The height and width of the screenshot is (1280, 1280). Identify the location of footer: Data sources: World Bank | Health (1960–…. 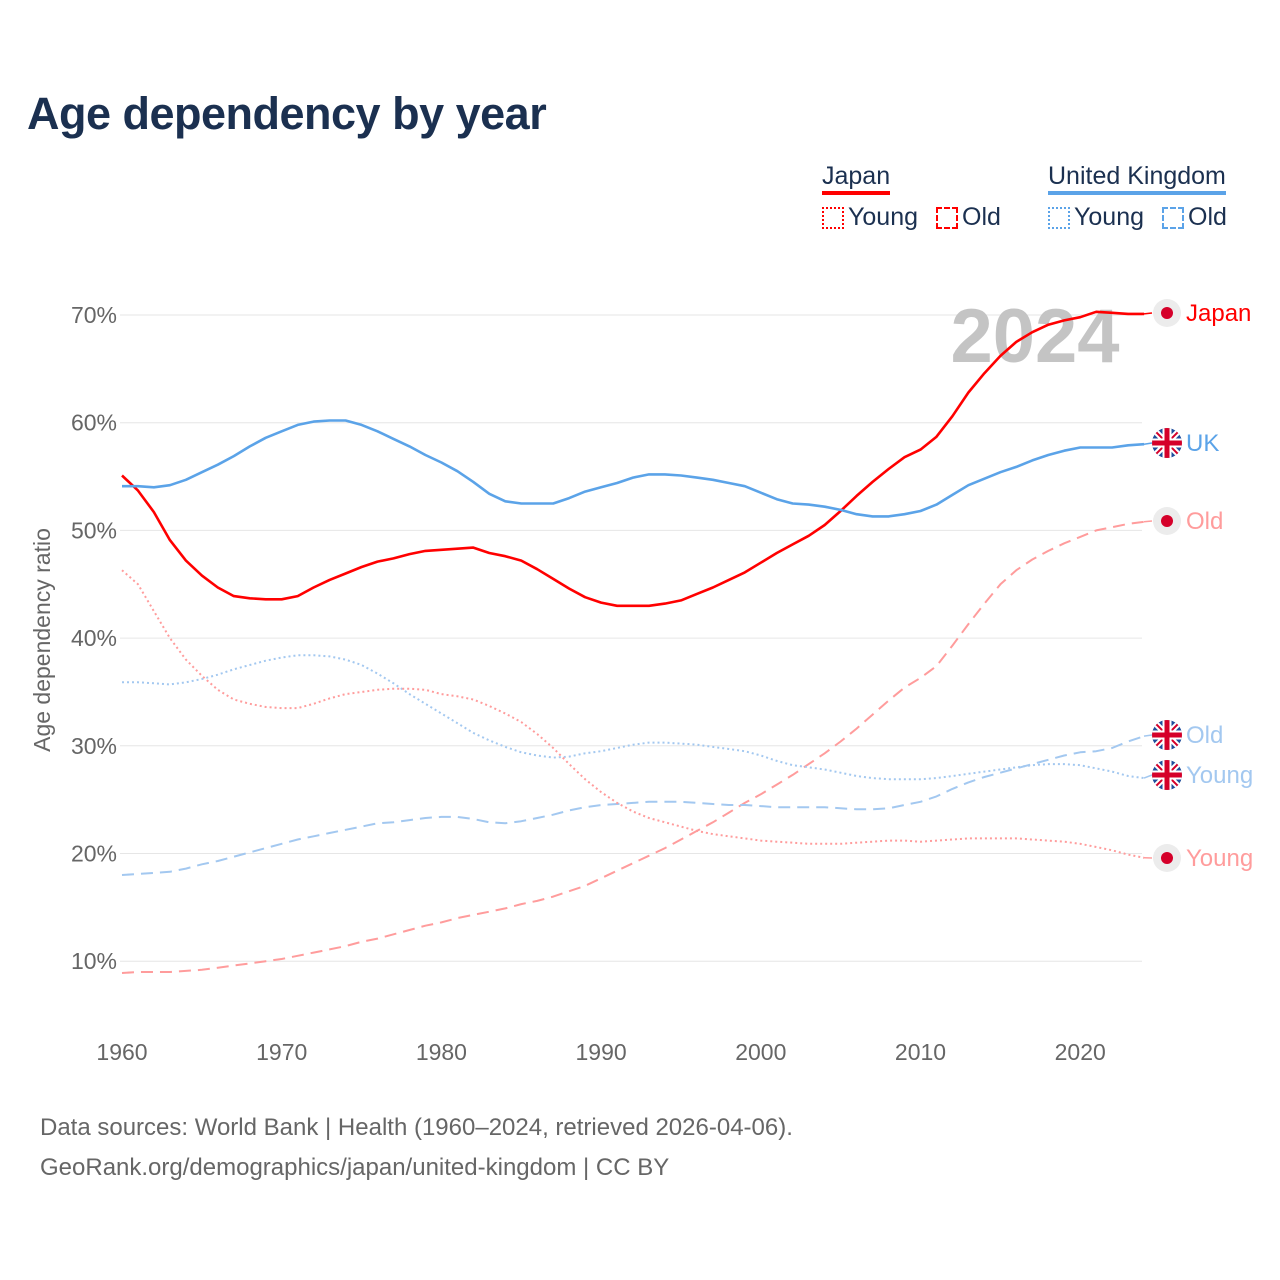
(416, 1148).